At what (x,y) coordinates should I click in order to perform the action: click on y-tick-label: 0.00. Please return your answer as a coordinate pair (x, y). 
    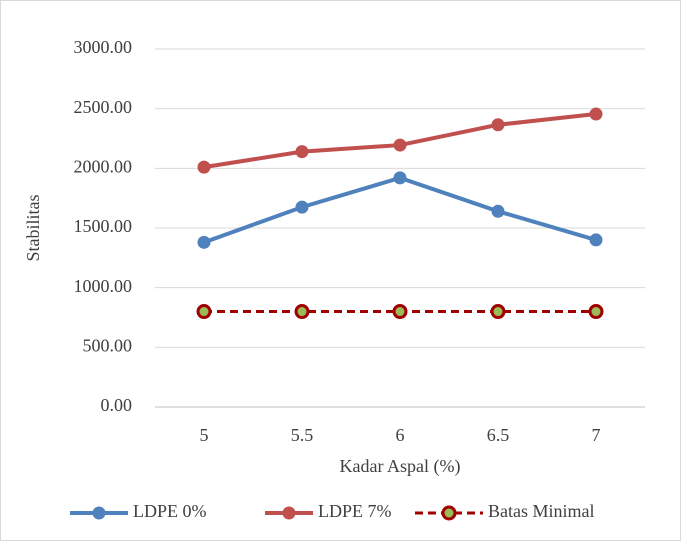
    Looking at the image, I should click on (117, 405).